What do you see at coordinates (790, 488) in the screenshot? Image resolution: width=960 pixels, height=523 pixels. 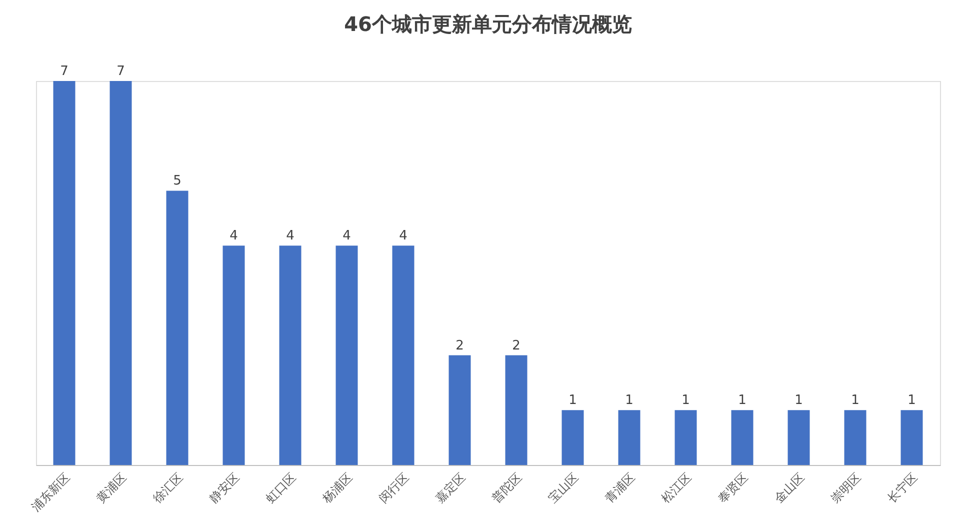 I see `x-tick-label: 金山区` at bounding box center [790, 488].